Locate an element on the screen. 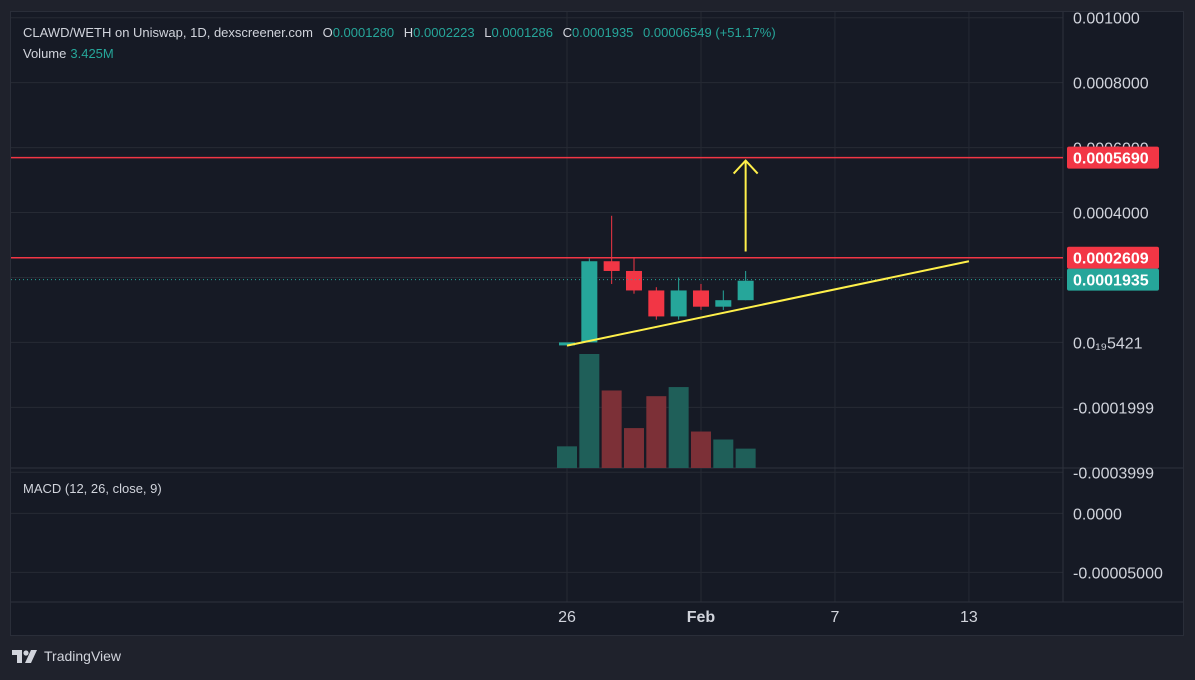 The width and height of the screenshot is (1195, 680). time-tick-label: 26 is located at coordinates (567, 617).